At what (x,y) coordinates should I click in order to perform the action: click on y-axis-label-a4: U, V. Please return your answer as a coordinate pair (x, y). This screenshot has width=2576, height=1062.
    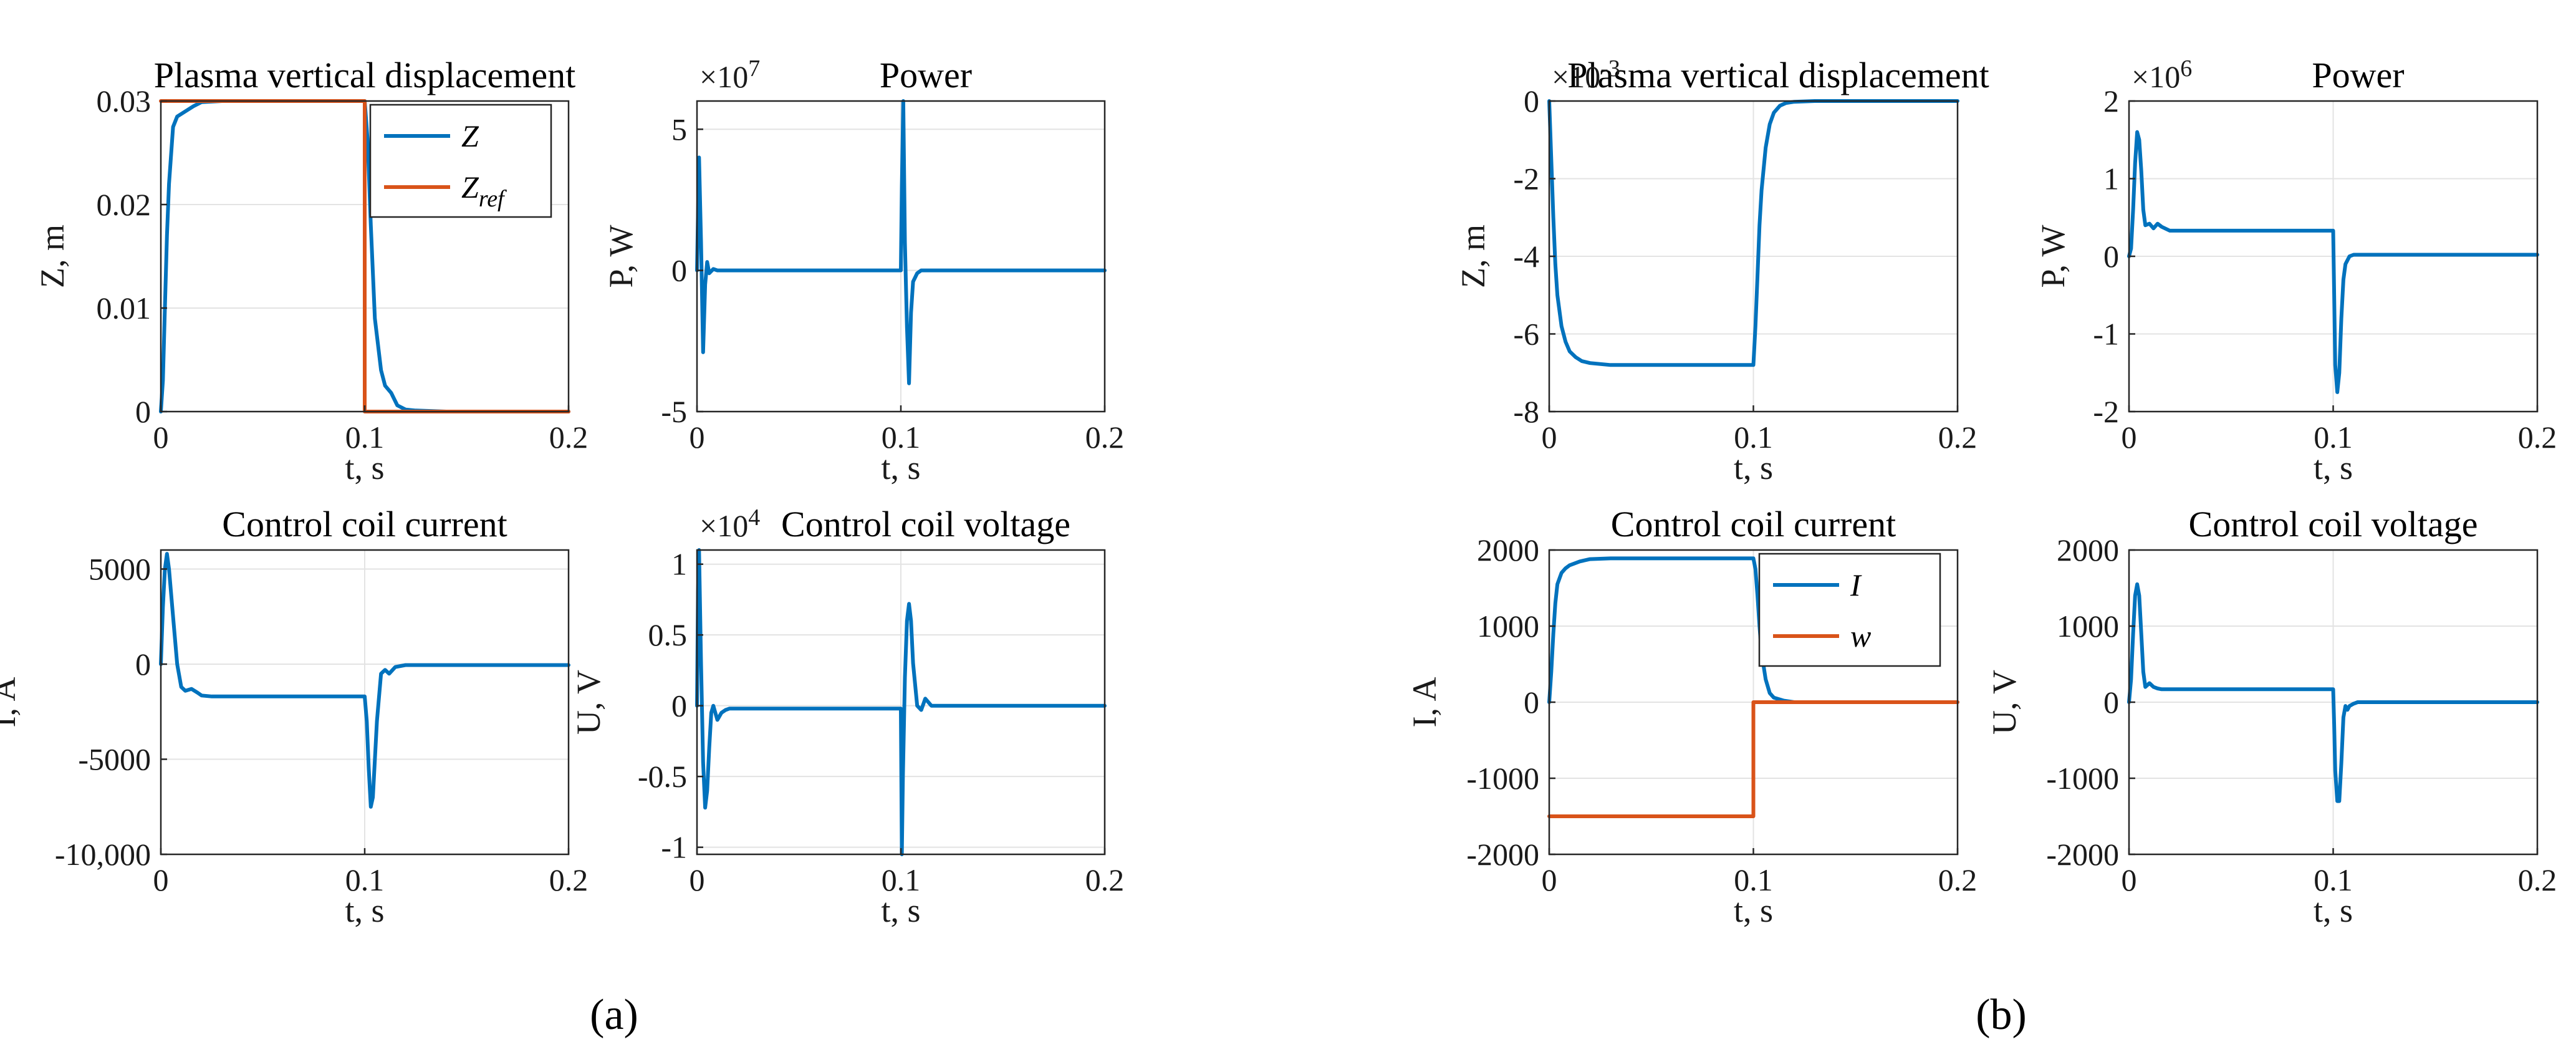
    Looking at the image, I should click on (588, 702).